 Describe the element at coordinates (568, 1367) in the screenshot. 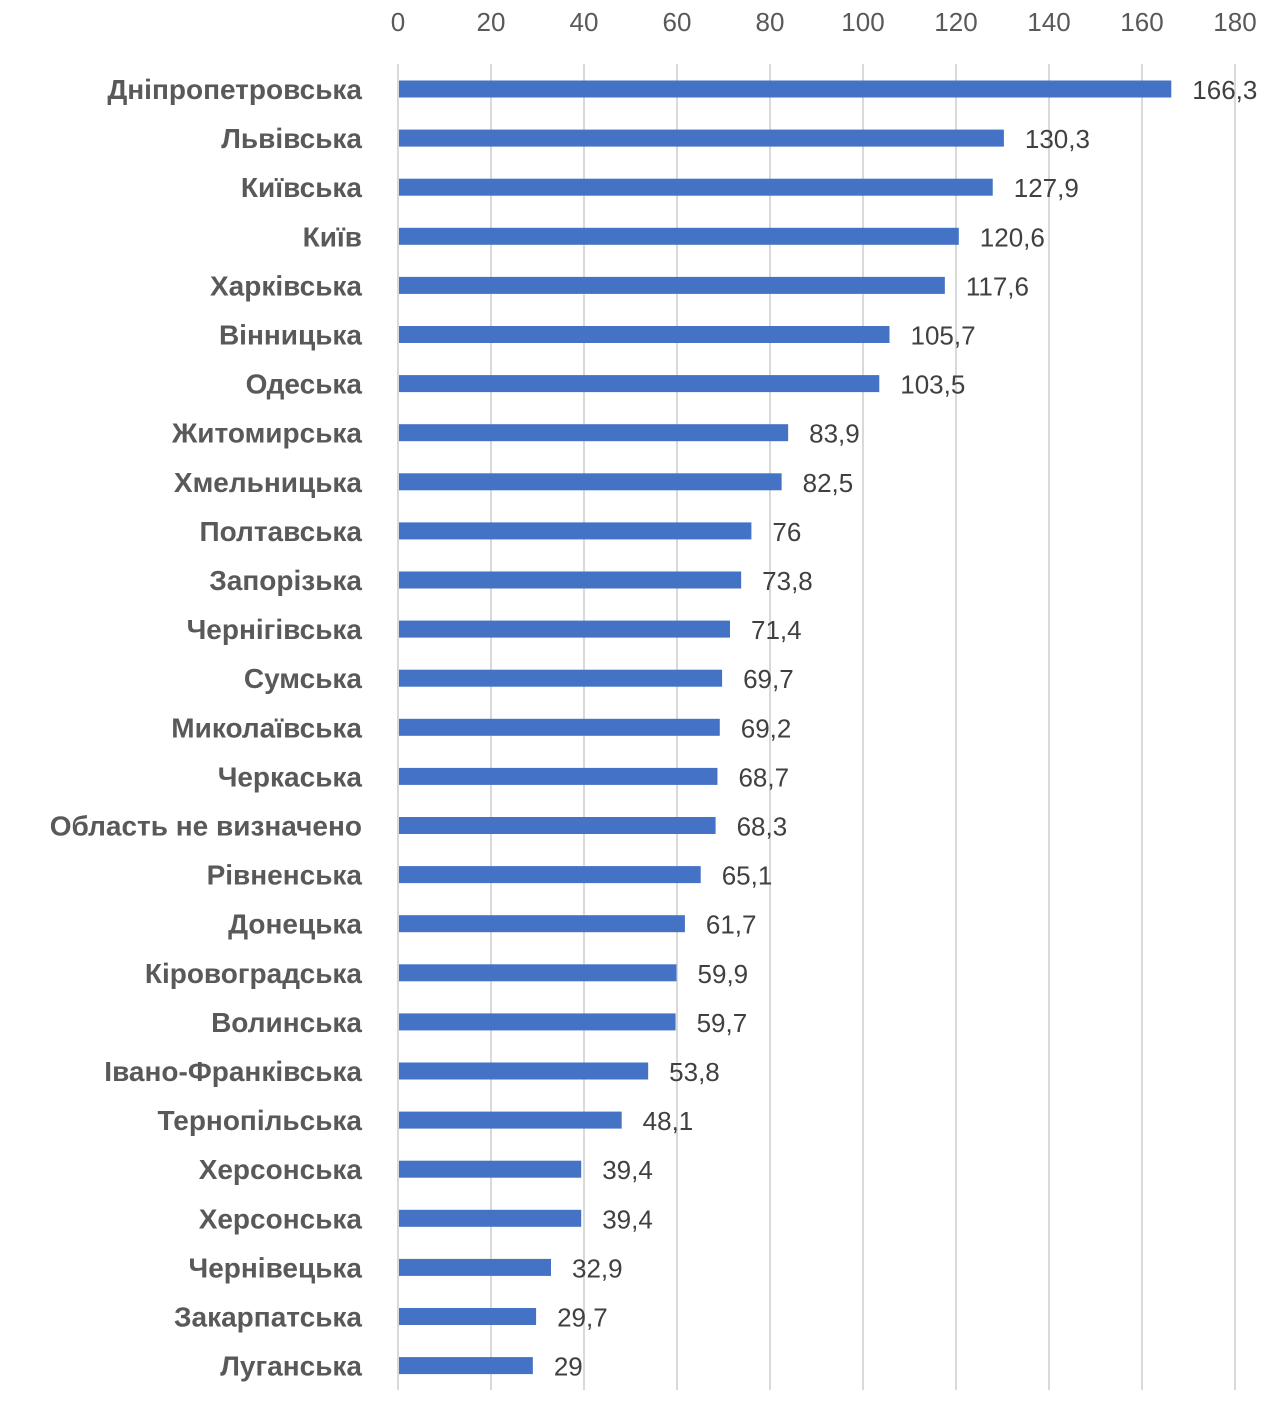

I see `value-label: 29` at that location.